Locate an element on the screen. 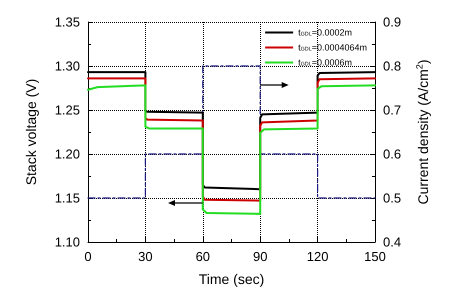 The height and width of the screenshot is (307, 450). y-axis-title: Stack voltage (V) is located at coordinates (31, 132).